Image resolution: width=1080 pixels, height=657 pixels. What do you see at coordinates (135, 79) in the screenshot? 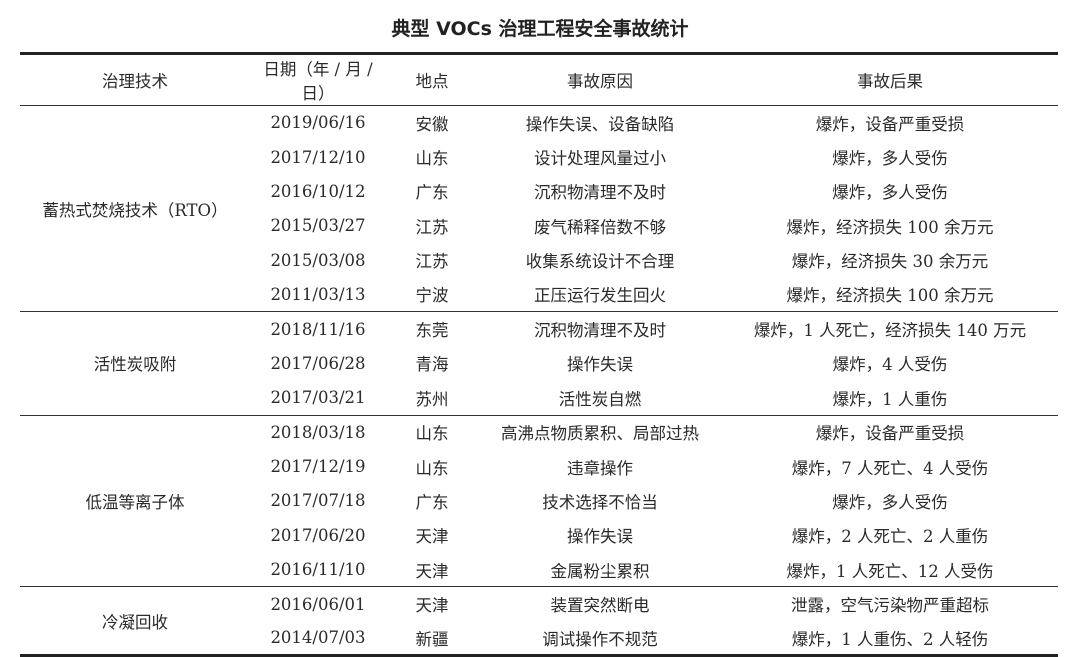
I see `header-technology: 治理技术` at bounding box center [135, 79].